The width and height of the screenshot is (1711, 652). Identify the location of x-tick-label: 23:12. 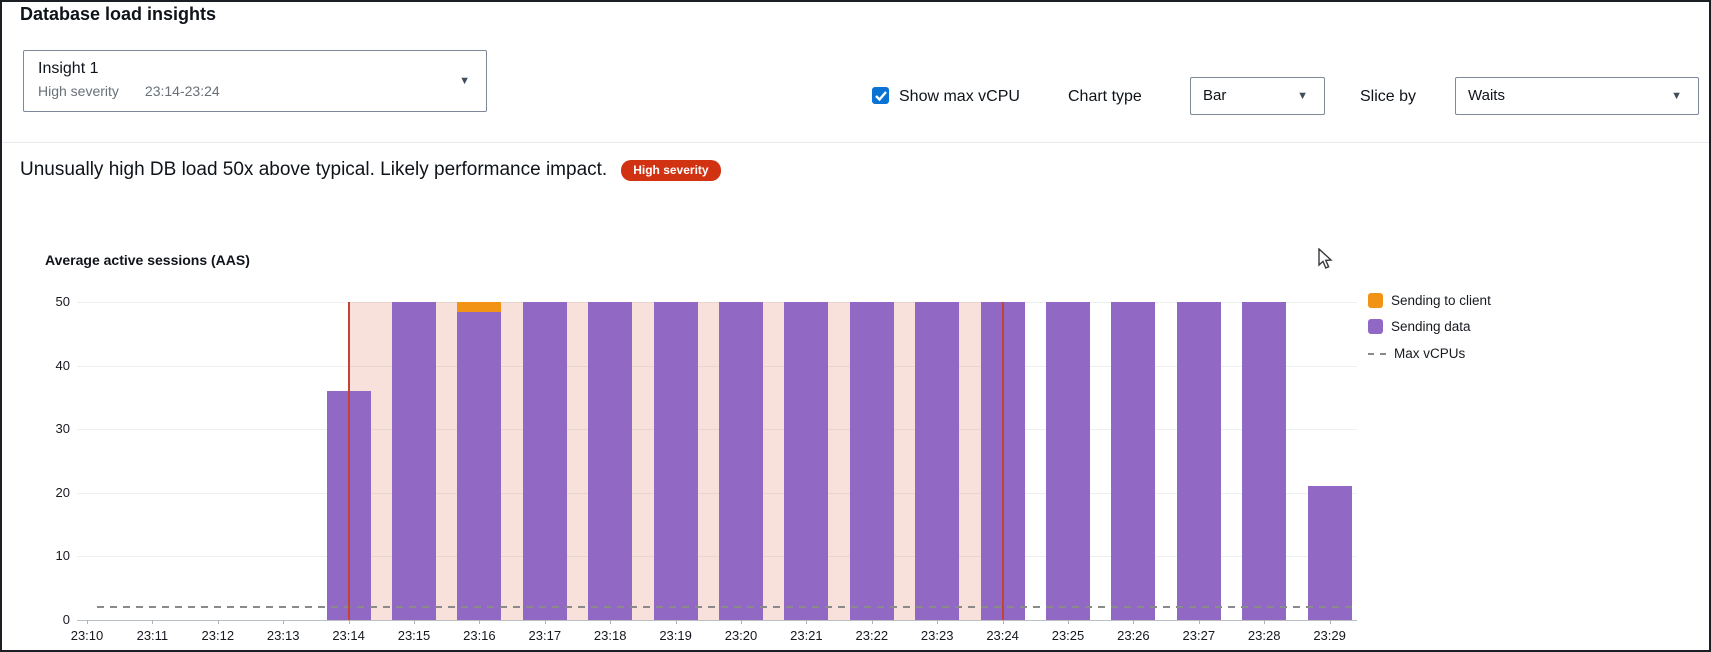
(218, 635).